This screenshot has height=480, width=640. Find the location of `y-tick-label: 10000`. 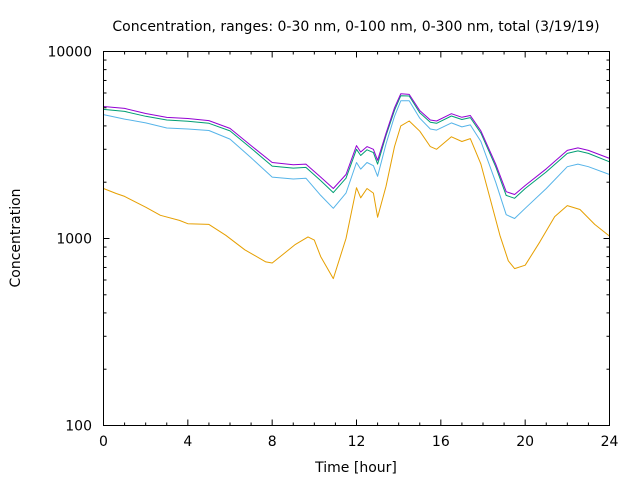

y-tick-label: 10000 is located at coordinates (69, 53).